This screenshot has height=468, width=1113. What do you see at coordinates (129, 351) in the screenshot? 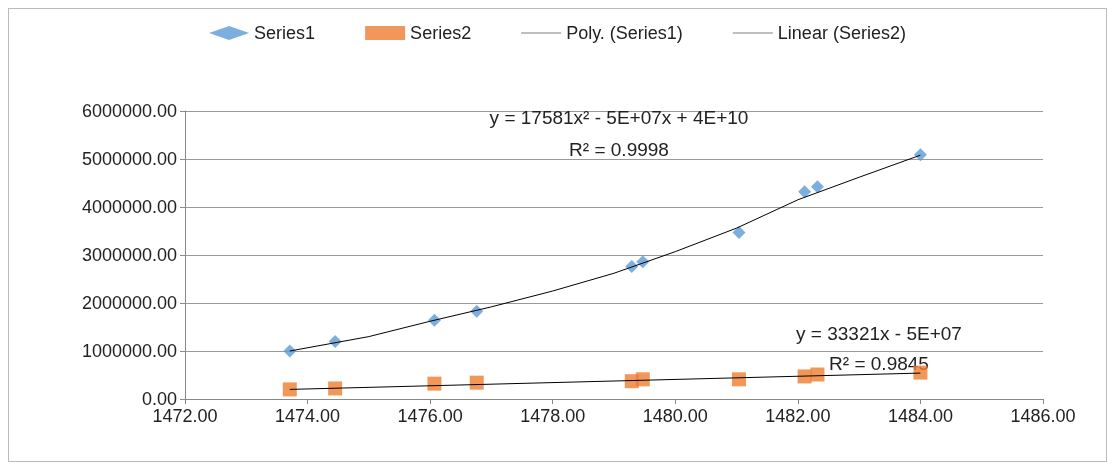
I see `y-tick-label: 1000000.00` at bounding box center [129, 351].